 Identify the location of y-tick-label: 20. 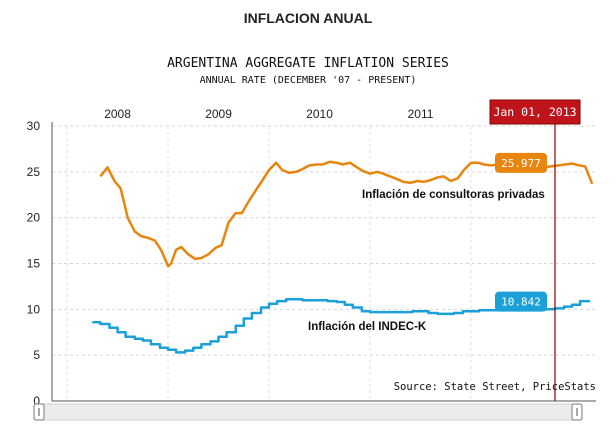
(34, 218).